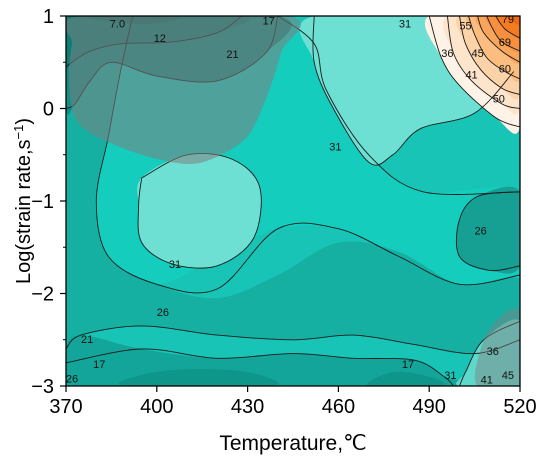  I want to click on x-tick-label: 460, so click(338, 407).